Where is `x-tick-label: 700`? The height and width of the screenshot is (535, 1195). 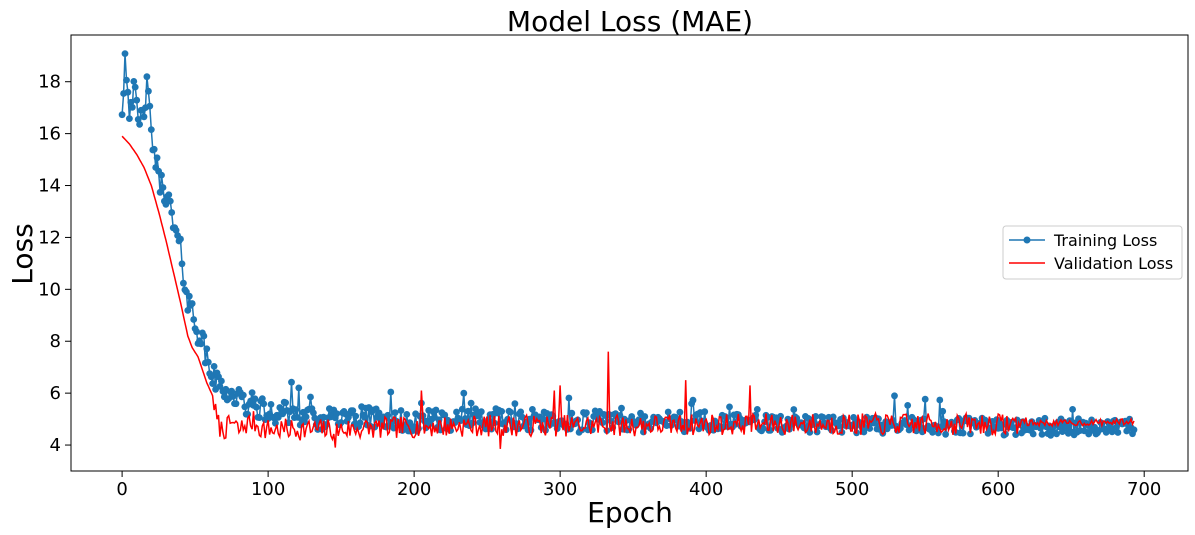
x-tick-label: 700 is located at coordinates (1144, 489).